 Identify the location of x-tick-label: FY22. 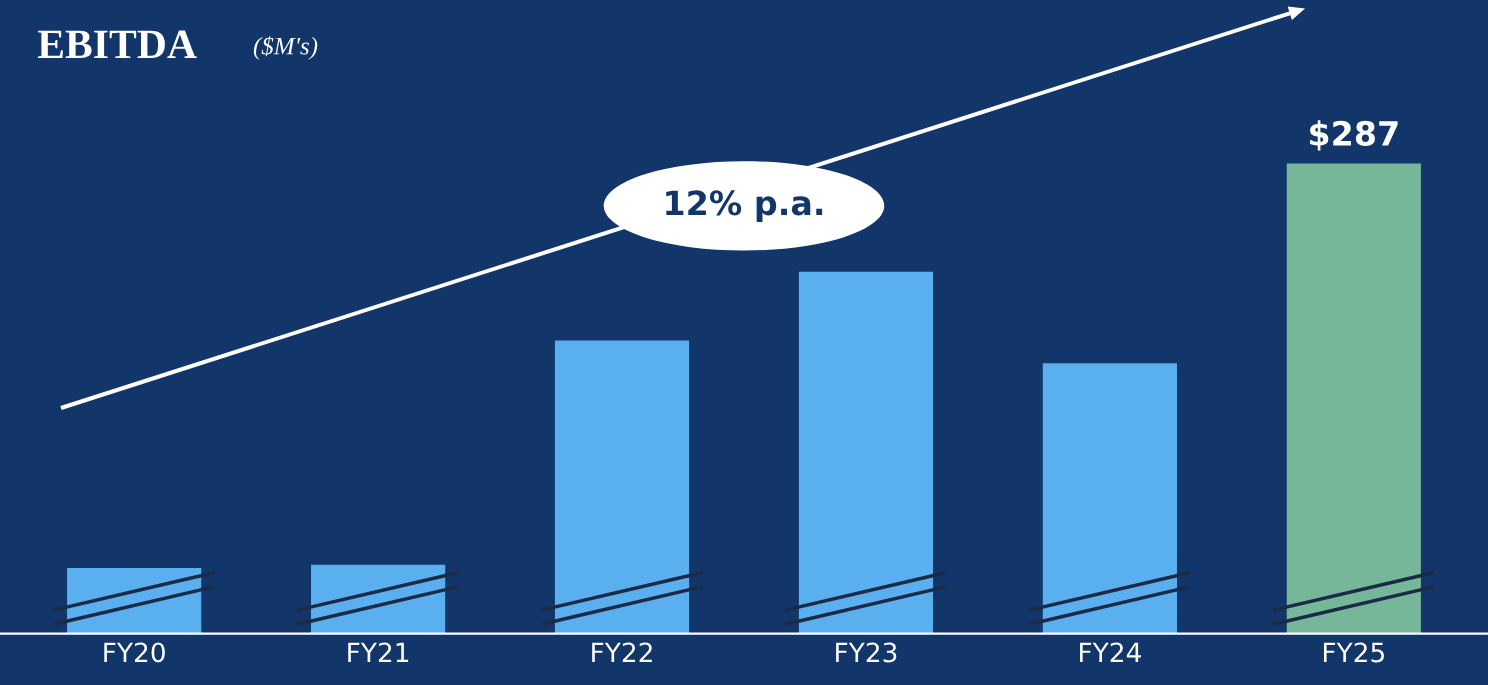
(622, 652).